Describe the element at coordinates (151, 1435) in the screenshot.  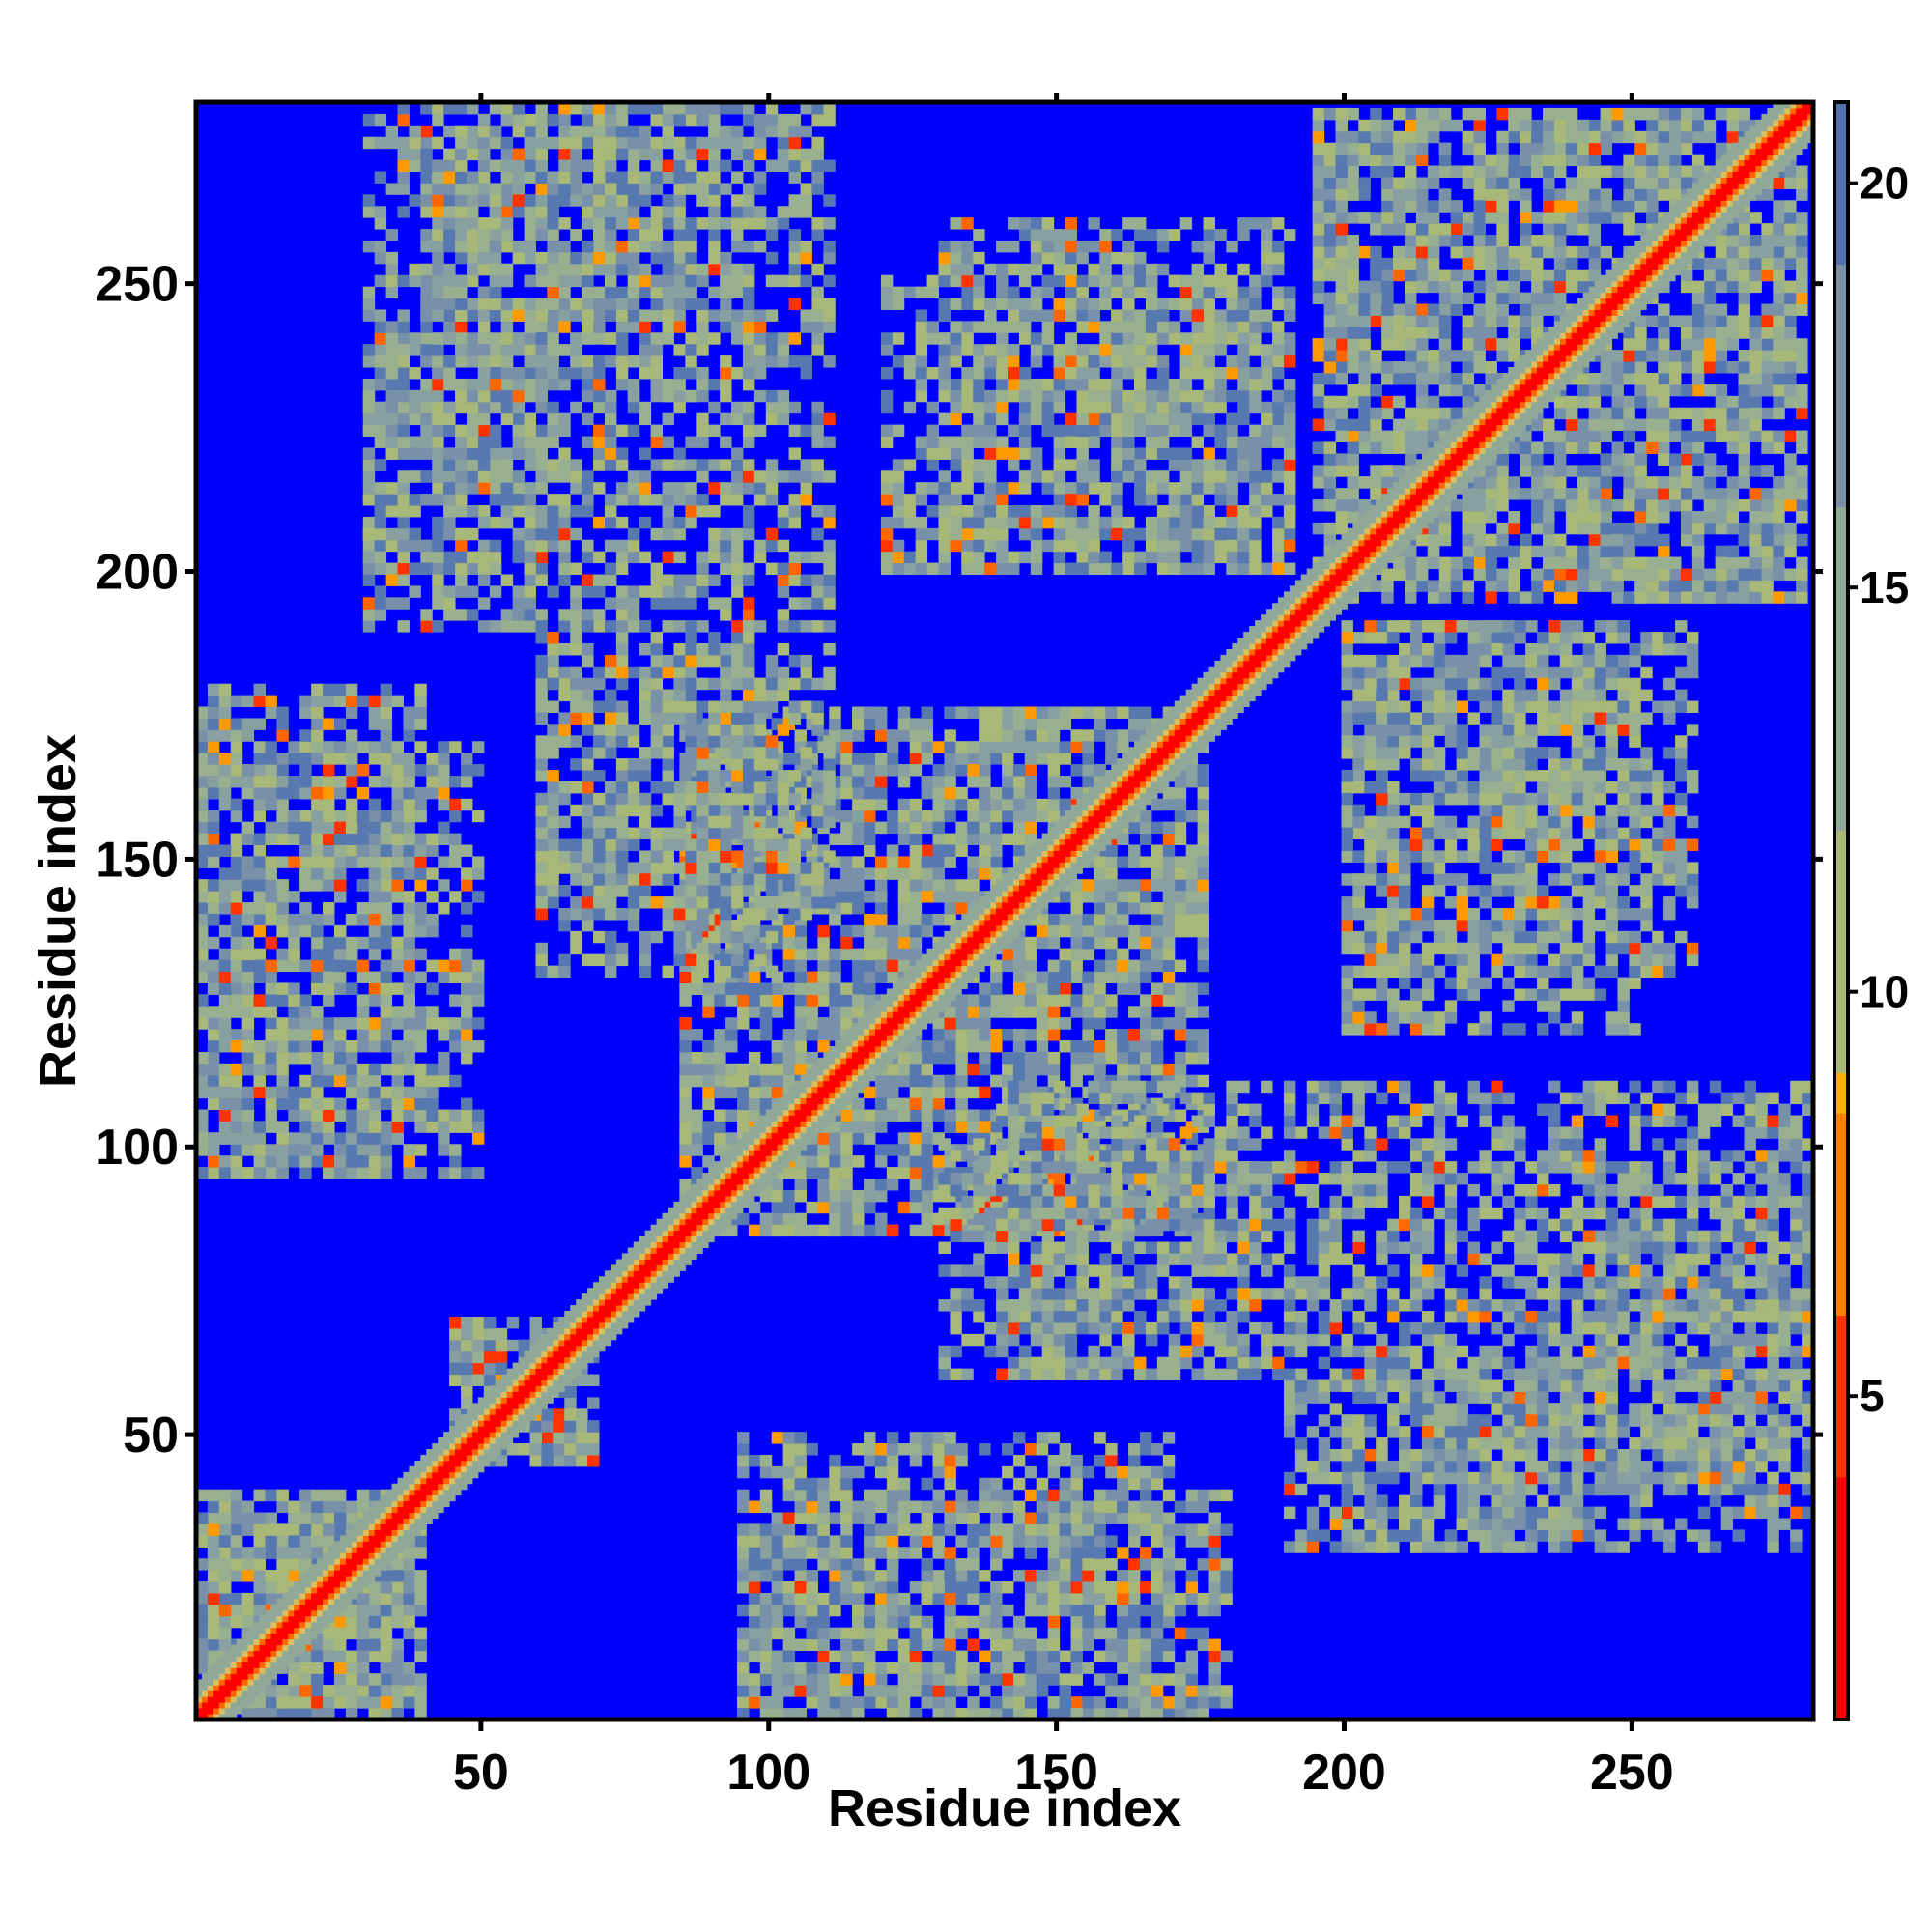
I see `y-tick-label: 50` at that location.